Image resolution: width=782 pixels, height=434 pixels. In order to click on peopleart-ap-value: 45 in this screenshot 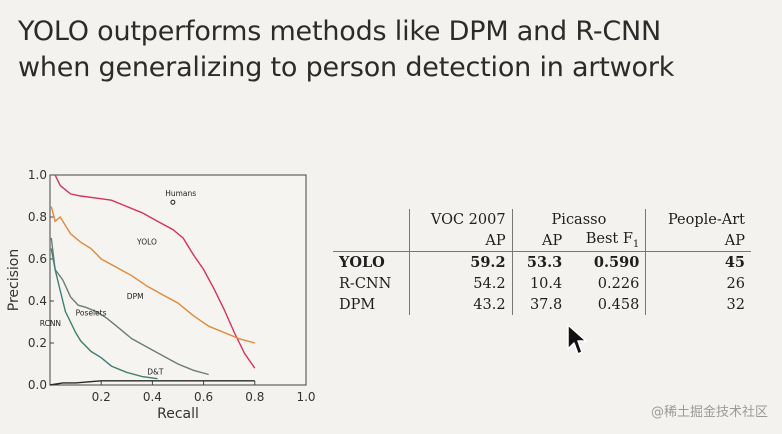, I will do `click(734, 262)`.